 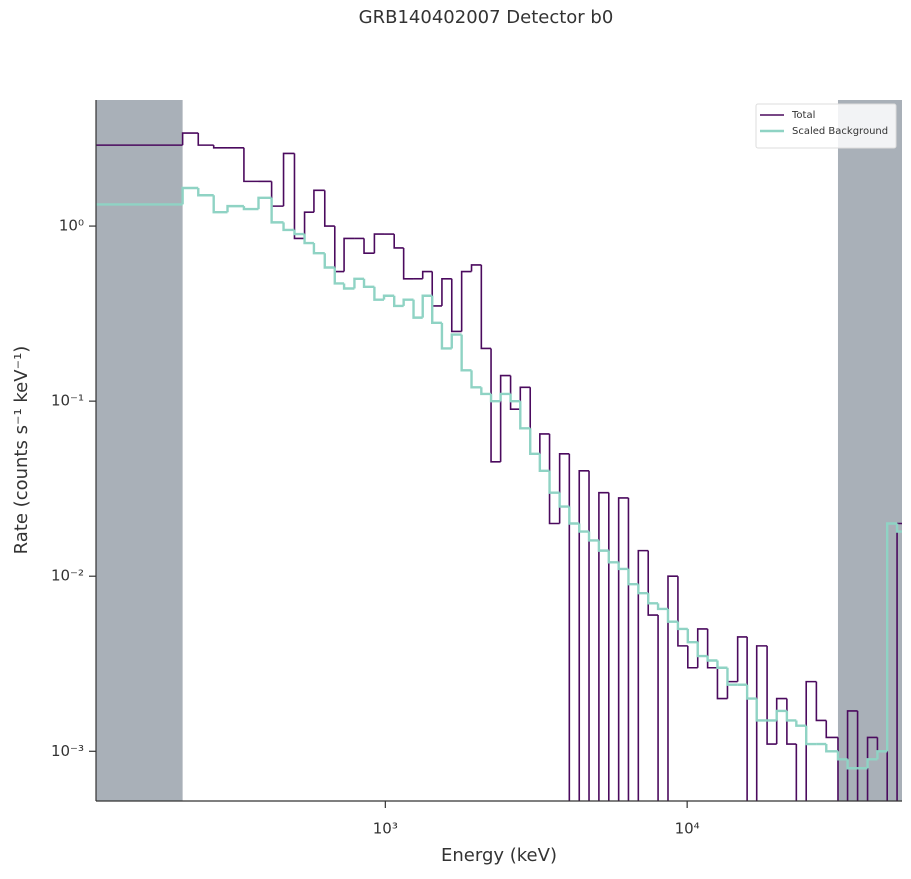 What do you see at coordinates (840, 131) in the screenshot?
I see `legend-label: Scaled Background` at bounding box center [840, 131].